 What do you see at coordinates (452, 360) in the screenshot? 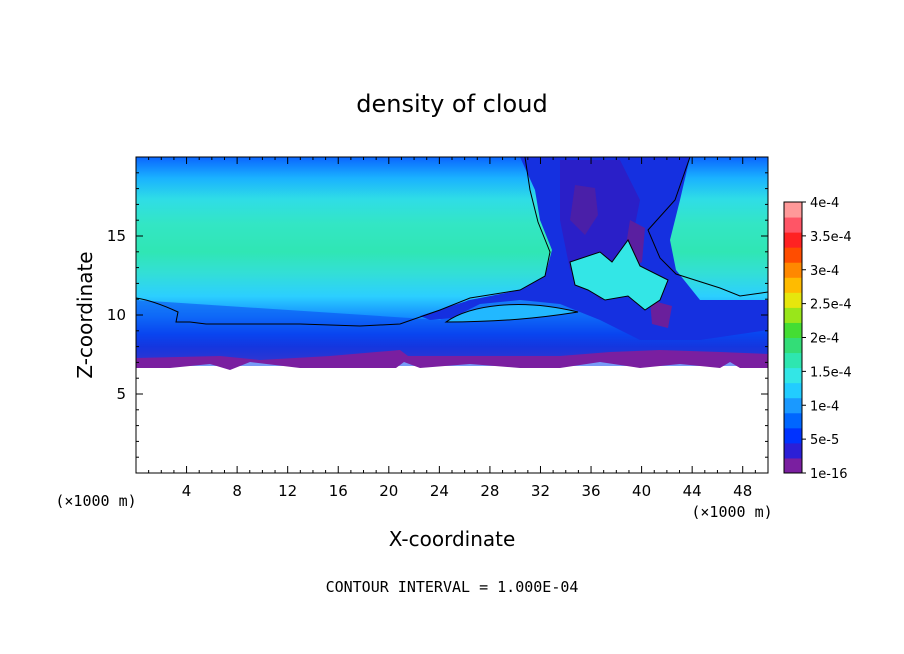
I see `cloud-bottom-fringe` at bounding box center [452, 360].